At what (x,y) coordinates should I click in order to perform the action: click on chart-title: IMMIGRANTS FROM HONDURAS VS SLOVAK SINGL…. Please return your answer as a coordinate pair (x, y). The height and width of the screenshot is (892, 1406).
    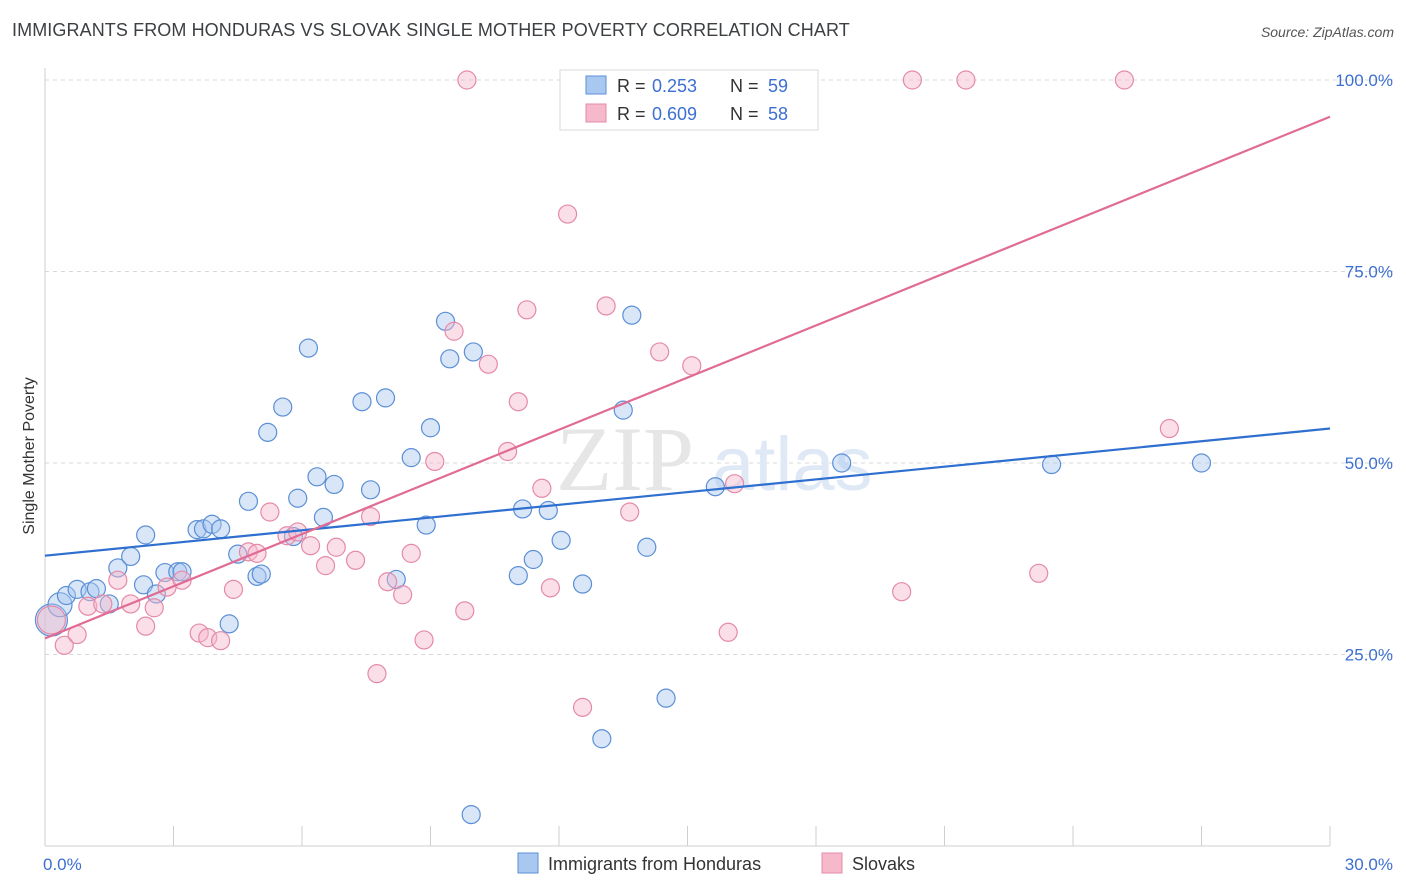
    Looking at the image, I should click on (431, 30).